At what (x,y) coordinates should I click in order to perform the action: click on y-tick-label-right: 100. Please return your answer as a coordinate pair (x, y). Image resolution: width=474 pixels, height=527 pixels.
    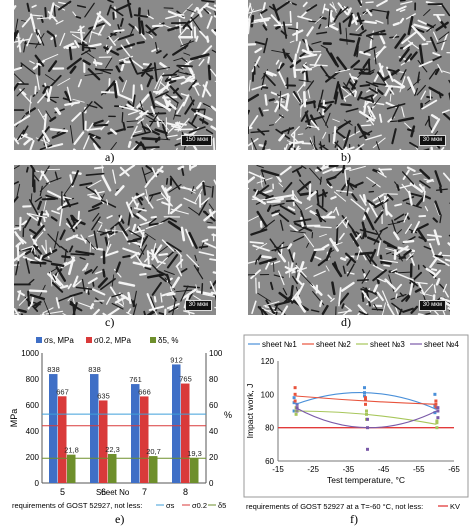
    Looking at the image, I should click on (216, 353).